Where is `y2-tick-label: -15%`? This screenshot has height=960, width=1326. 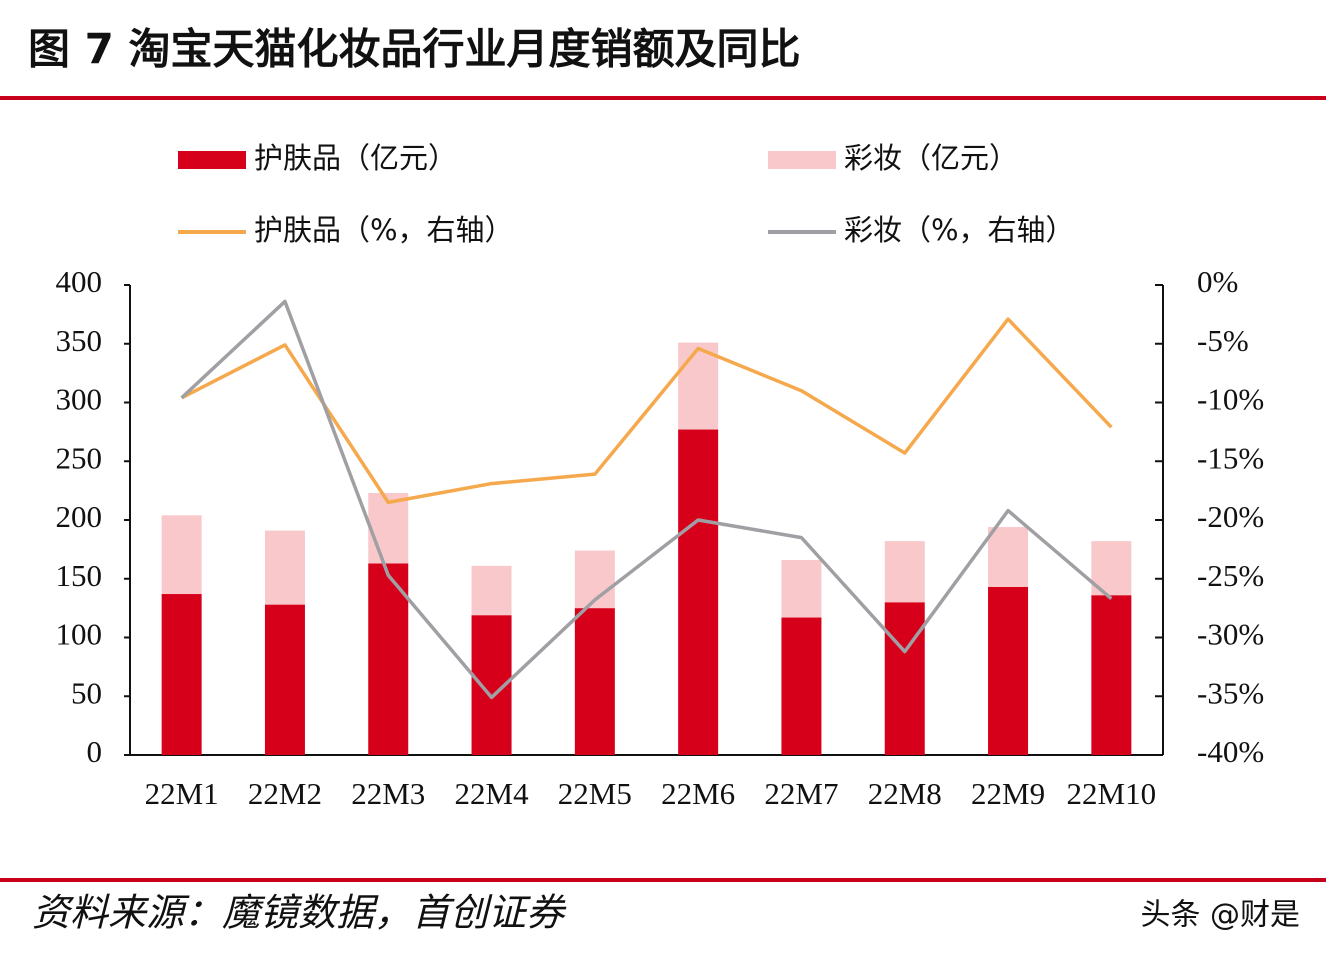
y2-tick-label: -15% is located at coordinates (1230, 457).